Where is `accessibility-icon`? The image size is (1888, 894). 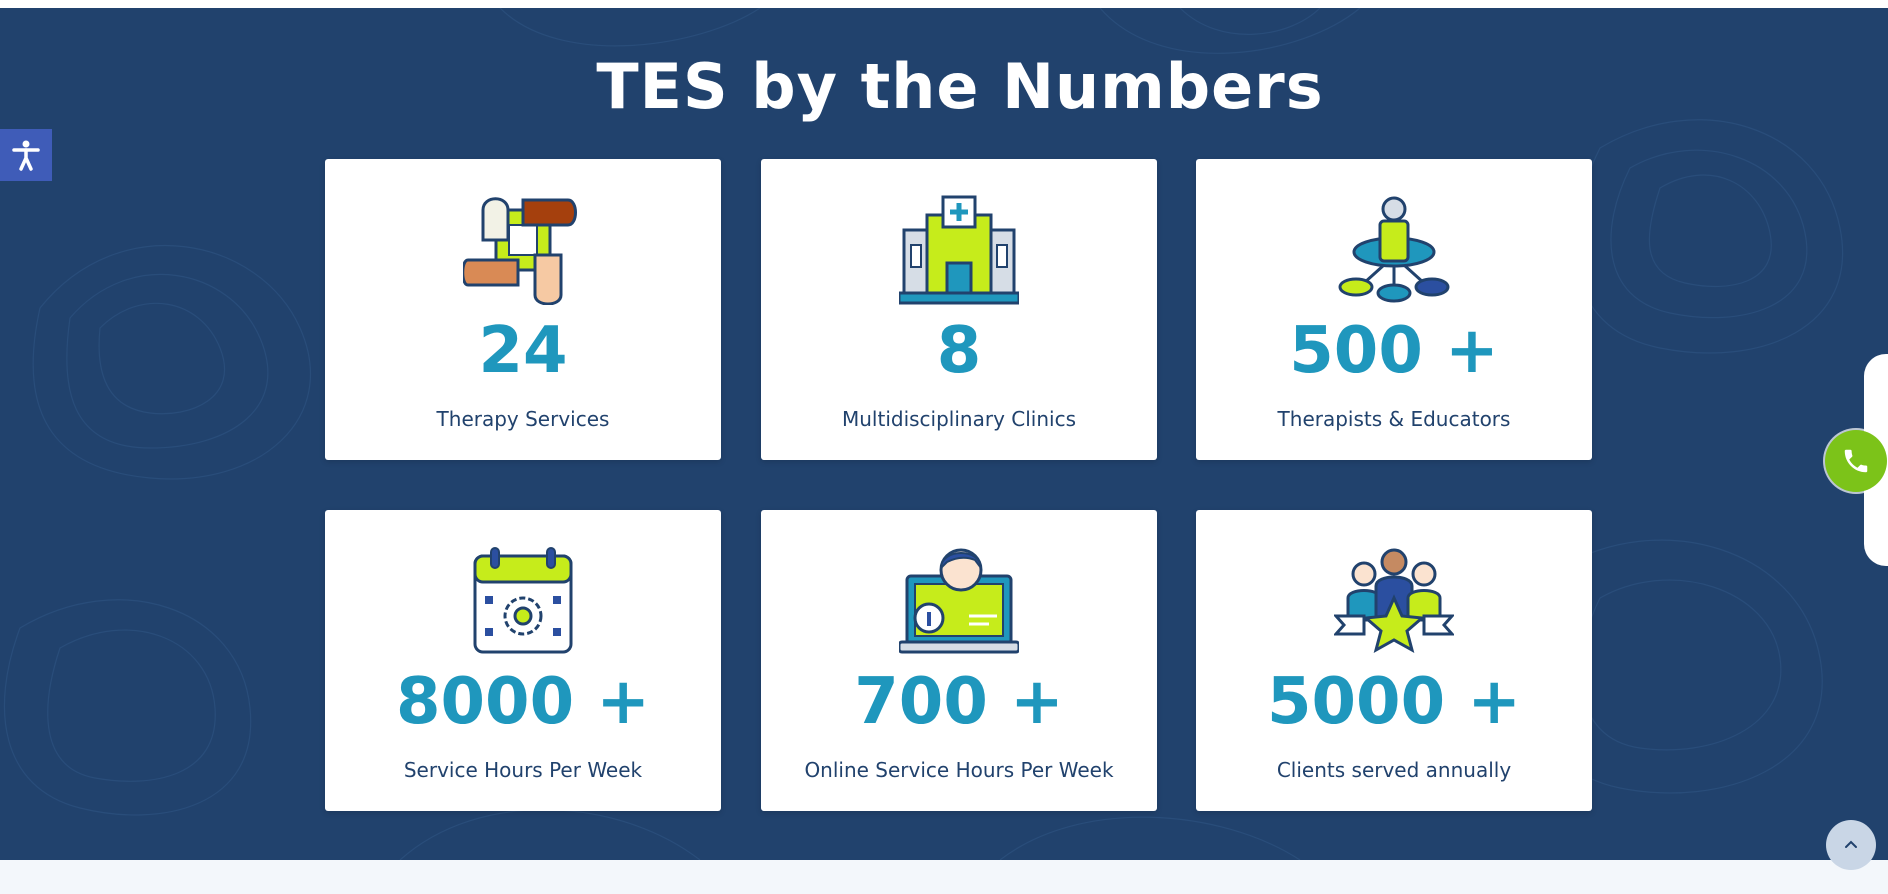
accessibility-icon is located at coordinates (26, 155).